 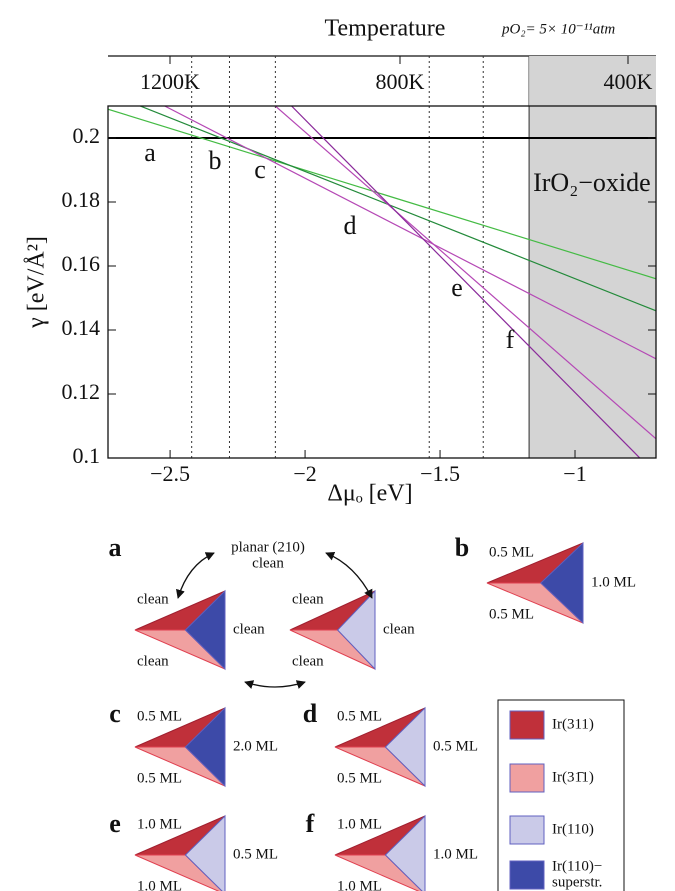 What do you see at coordinates (268, 563) in the screenshot?
I see `planar-label: clean` at bounding box center [268, 563].